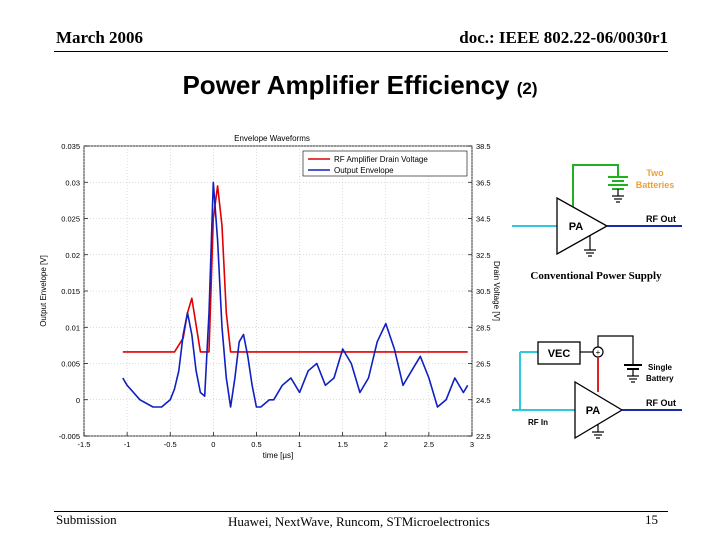 The height and width of the screenshot is (540, 720). Describe the element at coordinates (170, 444) in the screenshot. I see `x-tick-label: -0.5` at that location.